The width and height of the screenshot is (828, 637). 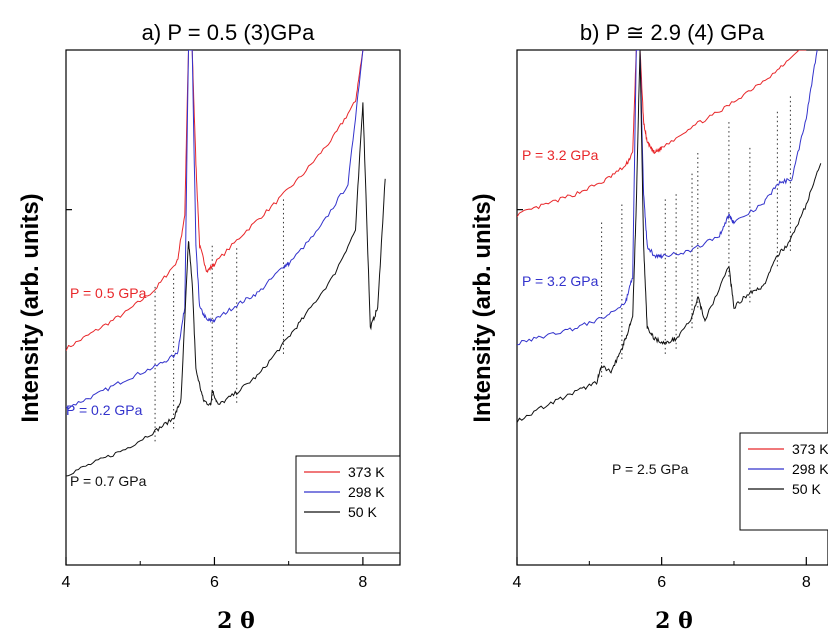 I want to click on panel-b-legend-label: 50 K, so click(x=806, y=489).